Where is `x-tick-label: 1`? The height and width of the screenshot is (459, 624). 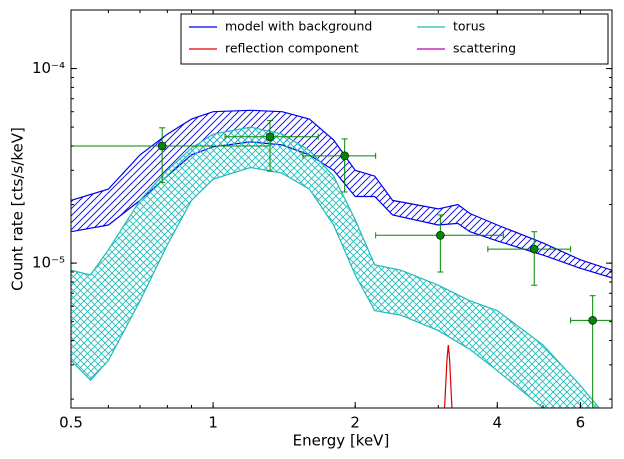 x-tick-label: 1 is located at coordinates (213, 423).